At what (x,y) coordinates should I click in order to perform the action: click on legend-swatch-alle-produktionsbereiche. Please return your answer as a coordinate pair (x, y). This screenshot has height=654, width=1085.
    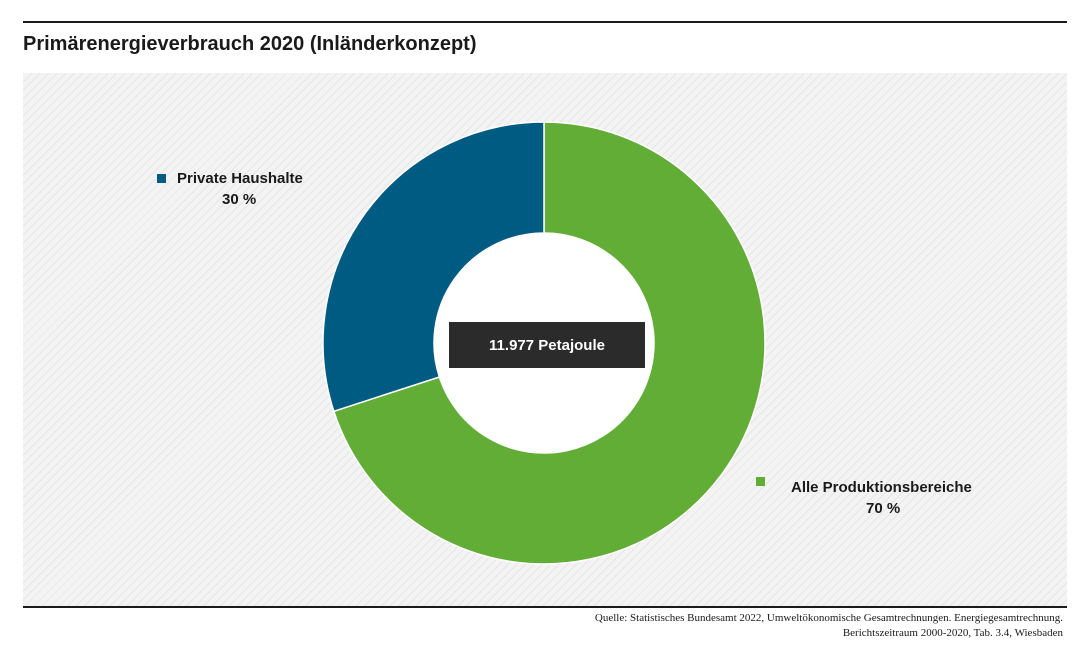
    Looking at the image, I should click on (760, 481).